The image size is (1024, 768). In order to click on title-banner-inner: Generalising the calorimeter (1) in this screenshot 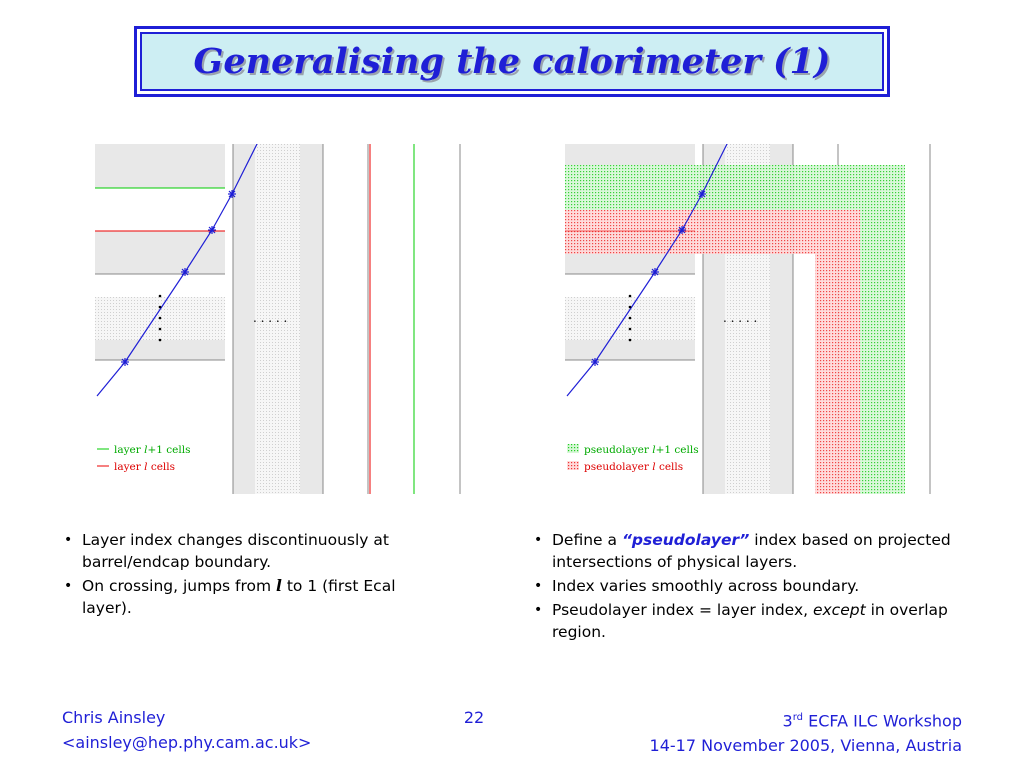, I will do `click(512, 61)`.